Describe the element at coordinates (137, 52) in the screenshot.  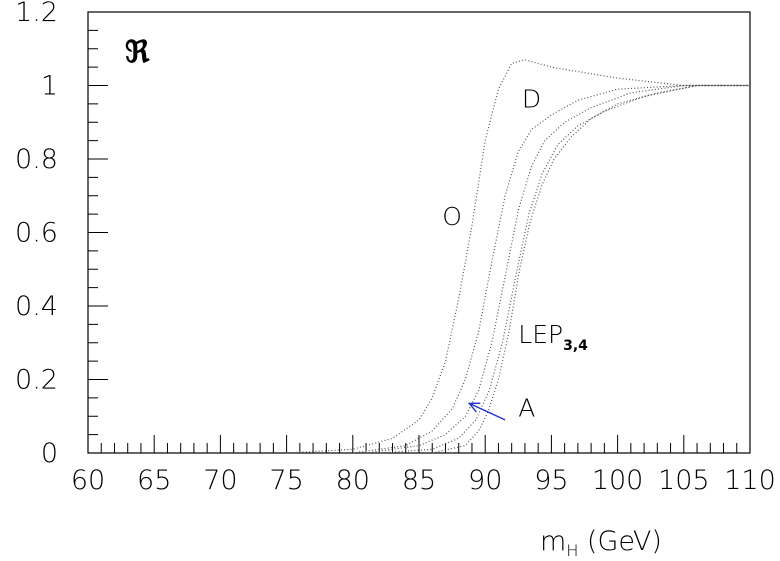
I see `y-axis-symbol: ℜ` at that location.